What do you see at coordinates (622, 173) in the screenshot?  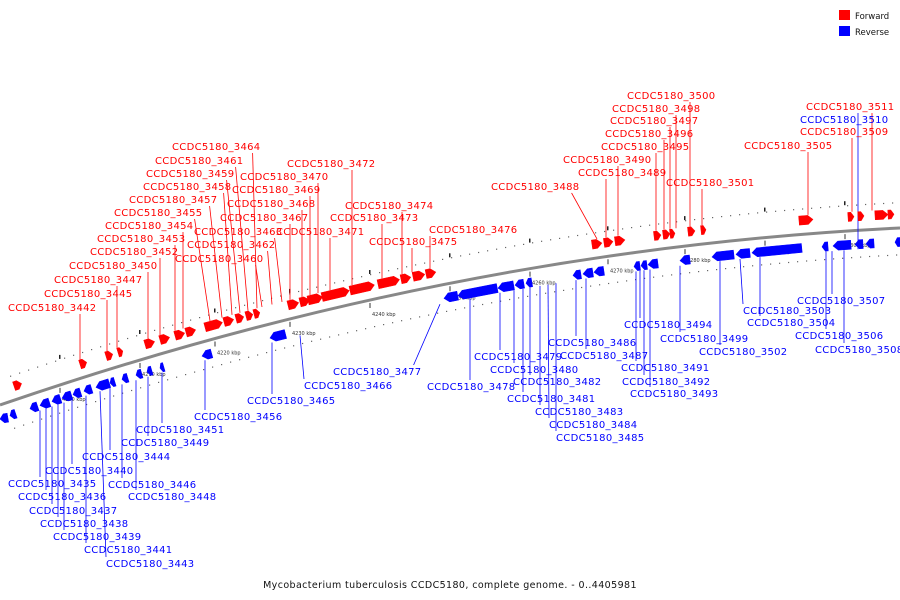 I see `forward-gene-label: CCDC5180_3489` at bounding box center [622, 173].